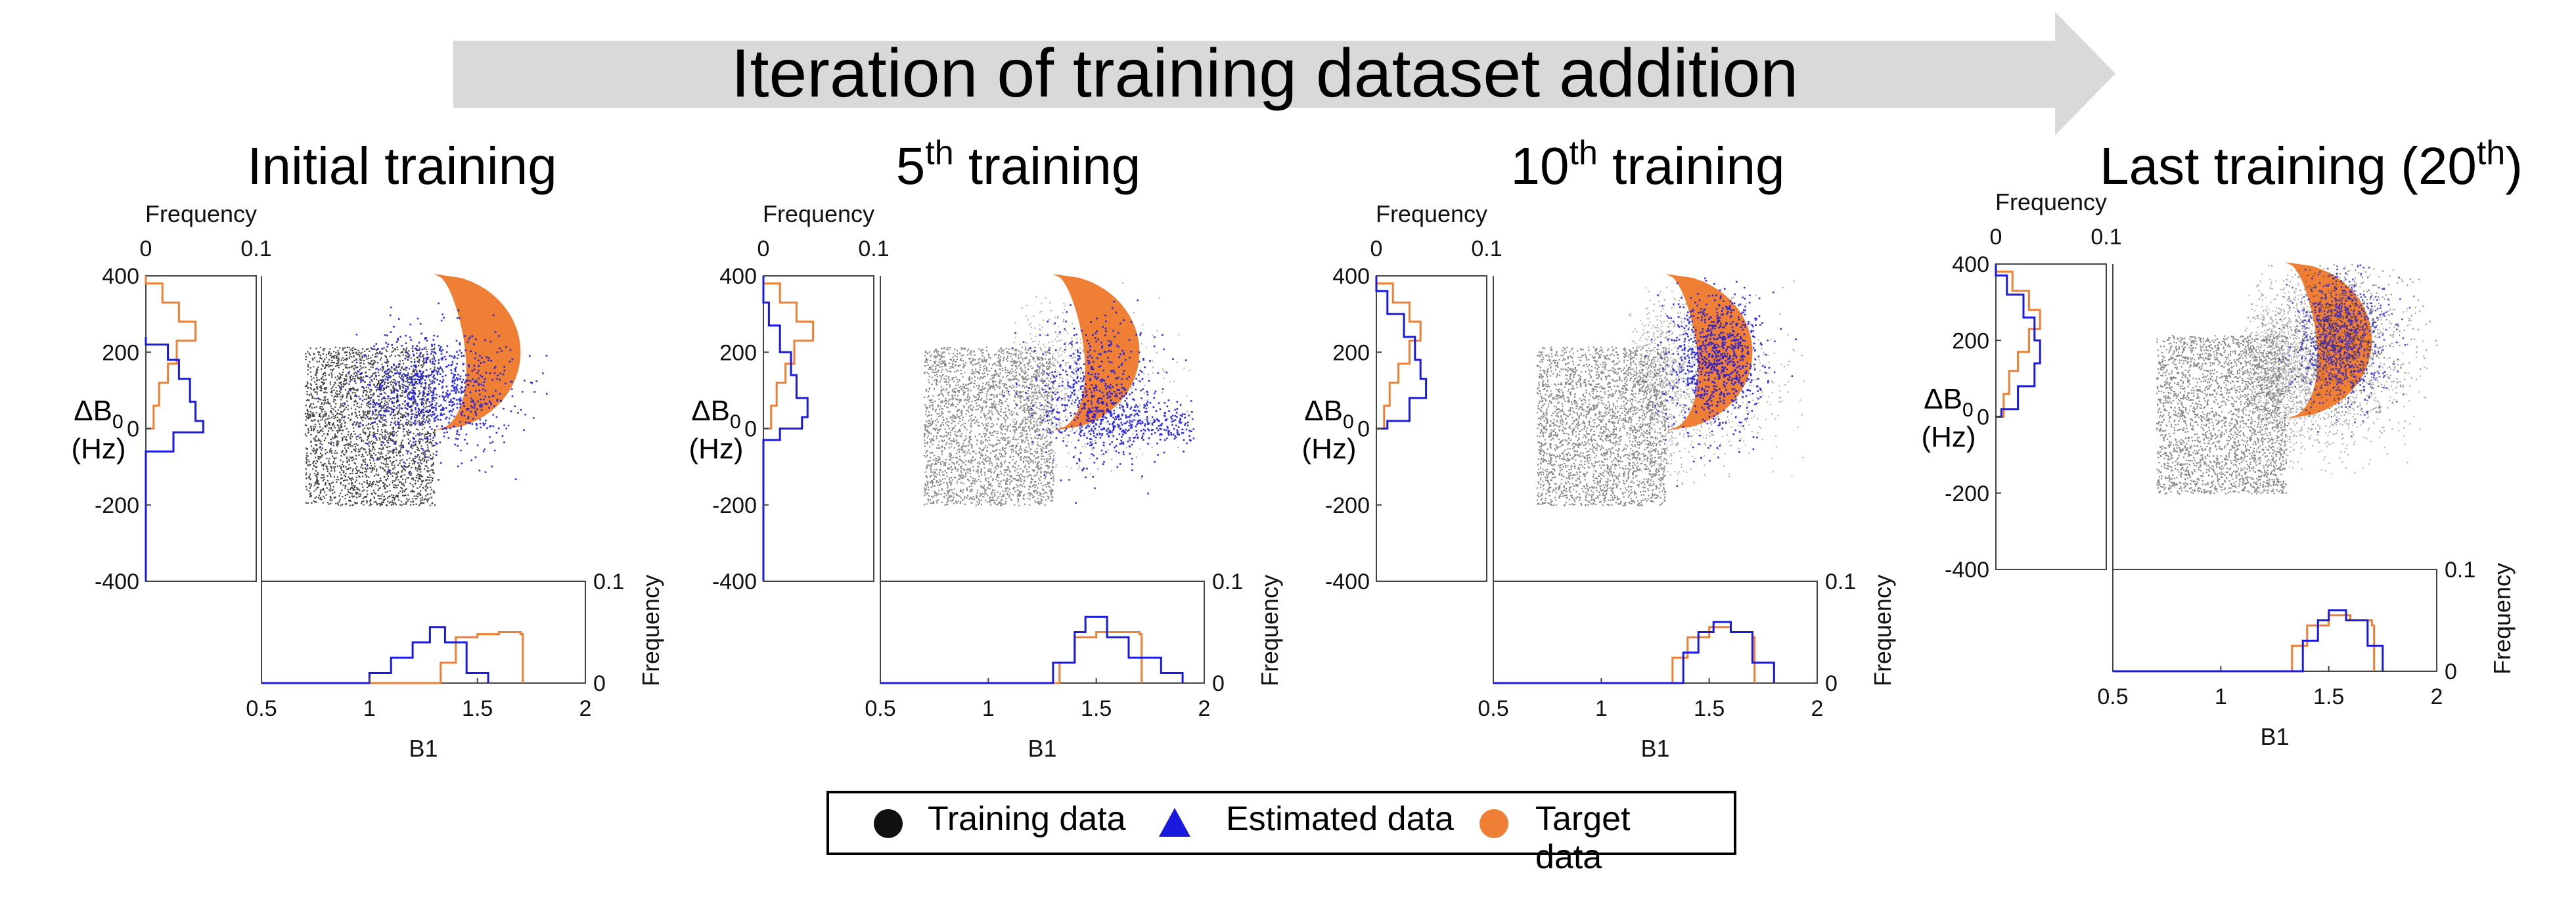 The height and width of the screenshot is (909, 2576). I want to click on panel-title: 10th training, so click(1648, 164).